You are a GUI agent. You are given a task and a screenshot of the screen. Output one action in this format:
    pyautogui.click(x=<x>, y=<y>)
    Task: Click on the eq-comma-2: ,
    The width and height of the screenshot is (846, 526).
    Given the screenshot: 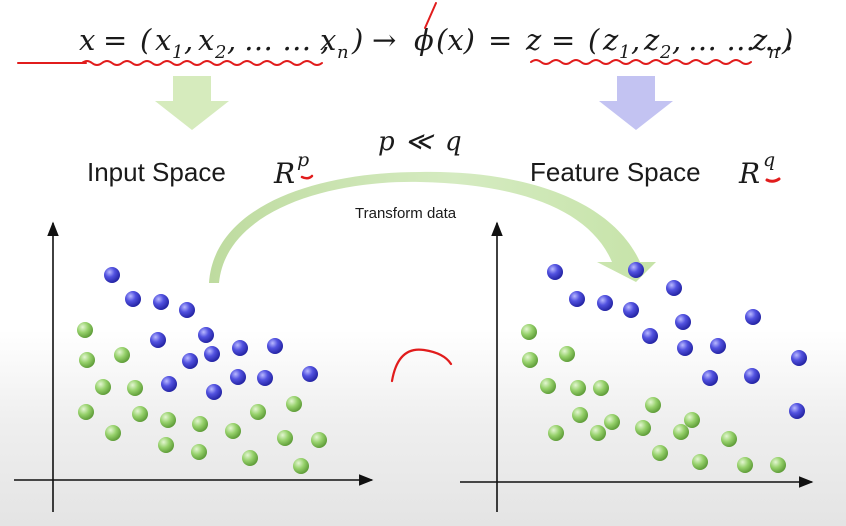 What is the action you would take?
    pyautogui.click(x=231, y=40)
    